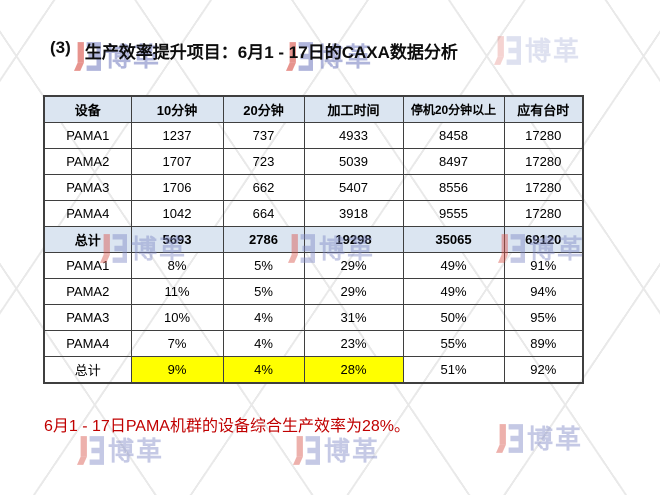 This screenshot has height=495, width=660. I want to click on header-row: 设备 10分钟 20分钟 加工时间 停机20分钟以上 应有台时, so click(313, 109).